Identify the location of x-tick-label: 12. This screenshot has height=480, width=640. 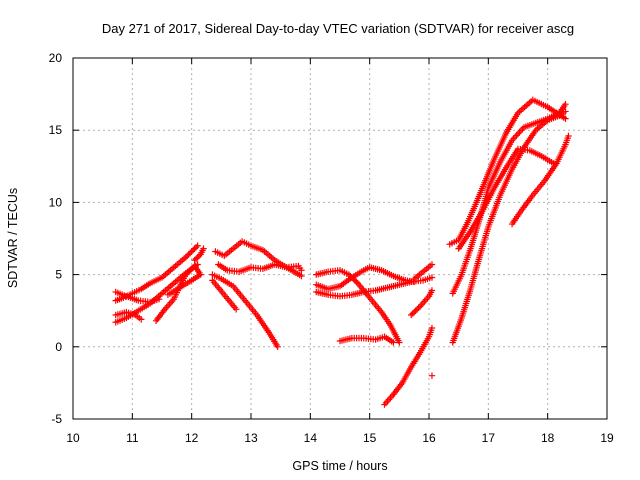
(192, 438).